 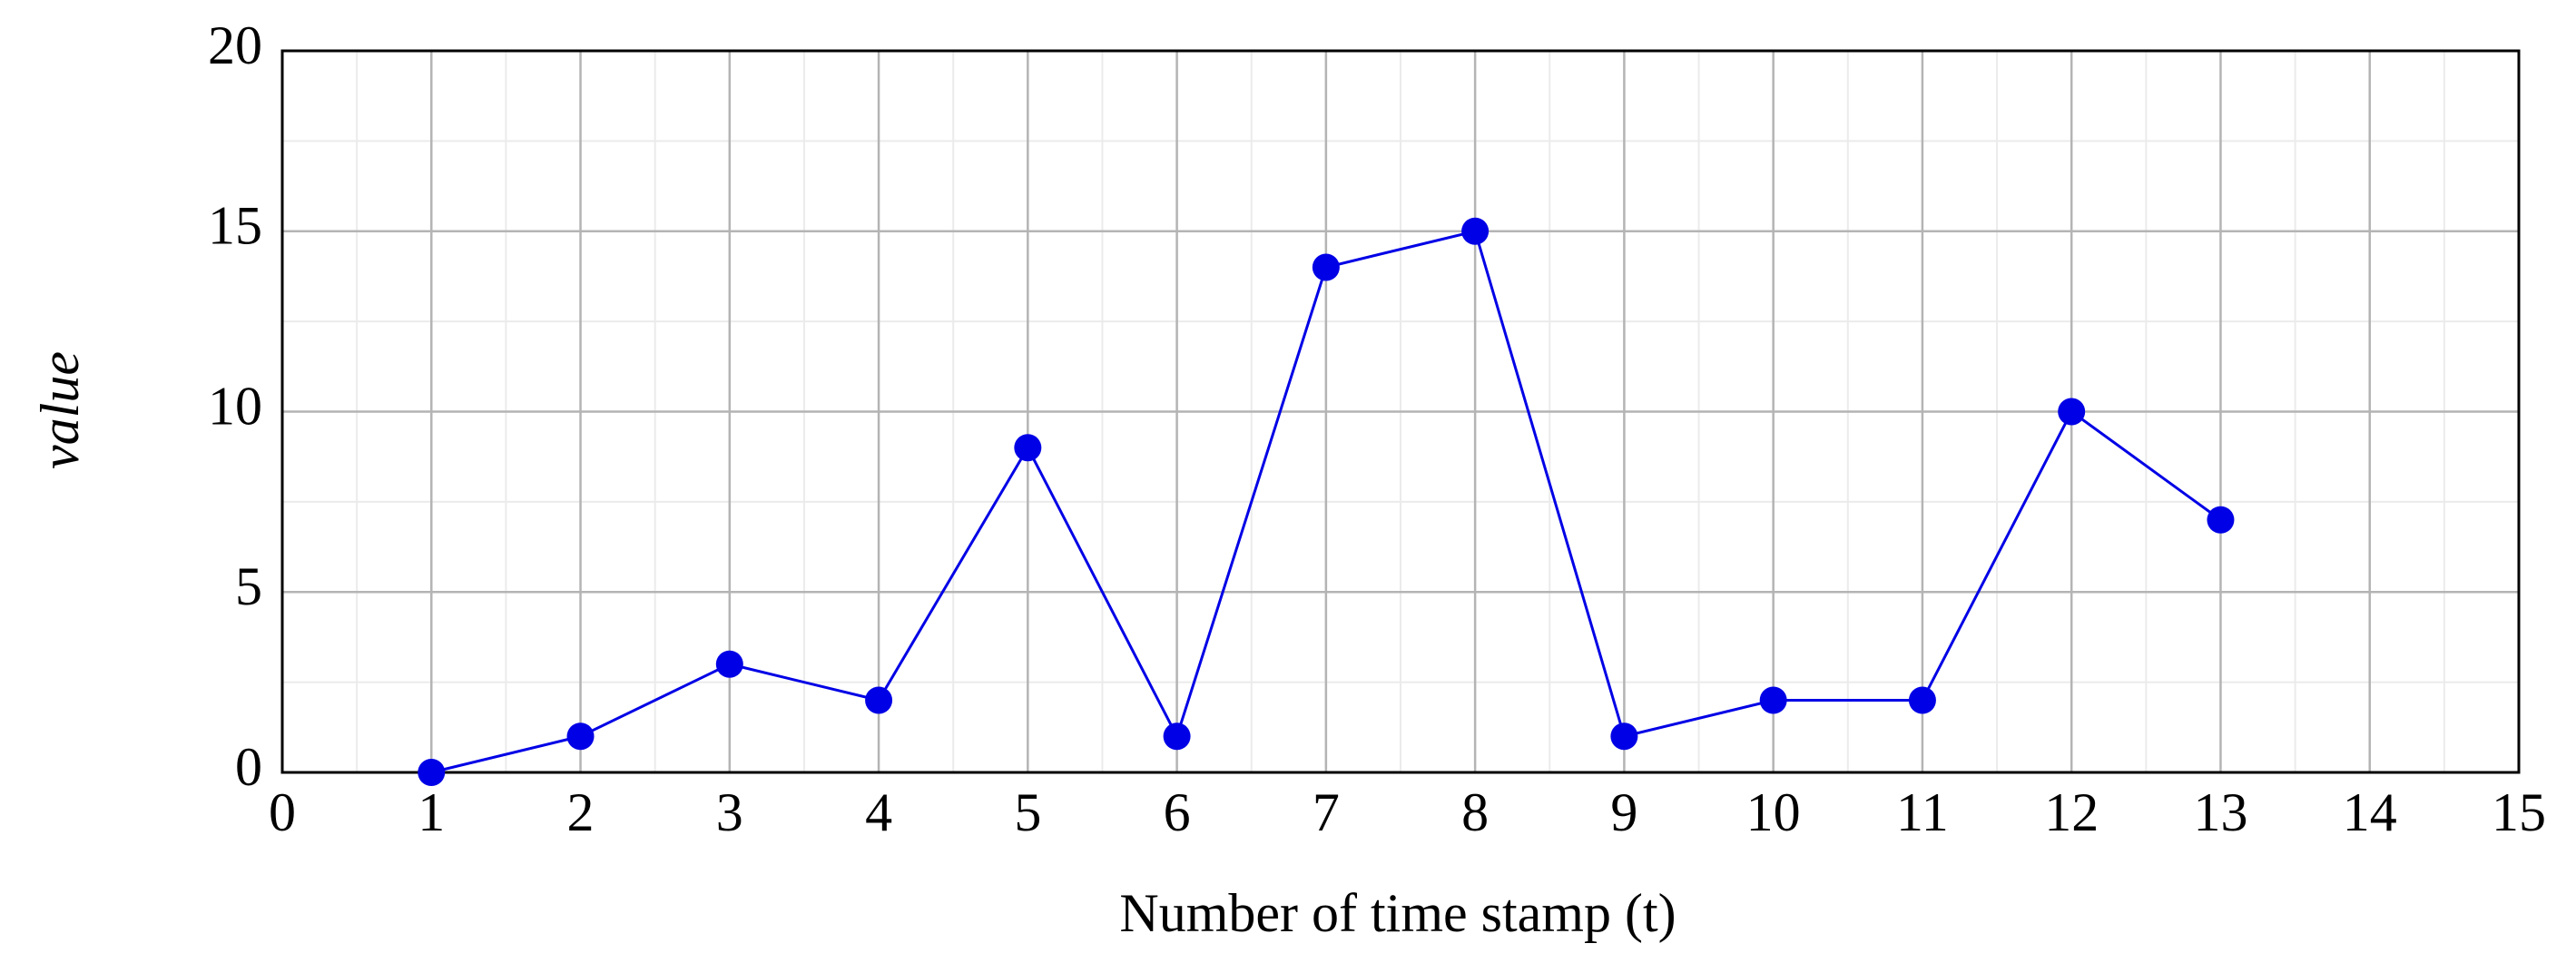 What do you see at coordinates (729, 812) in the screenshot?
I see `x-tick-label: 3` at bounding box center [729, 812].